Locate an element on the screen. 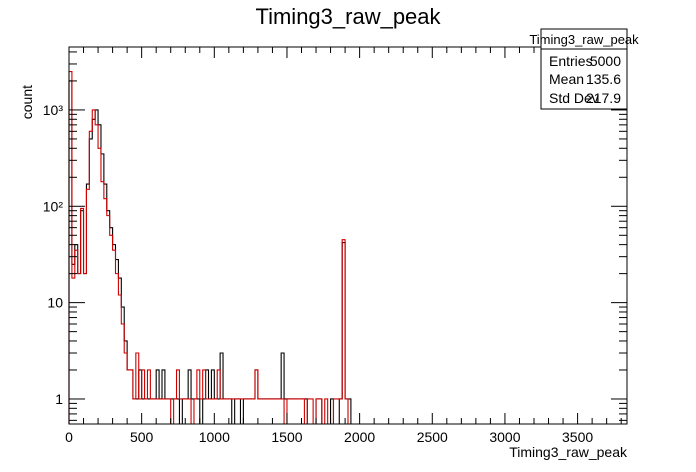 The width and height of the screenshot is (696, 472). stats-entries-label: Entries is located at coordinates (571, 61).